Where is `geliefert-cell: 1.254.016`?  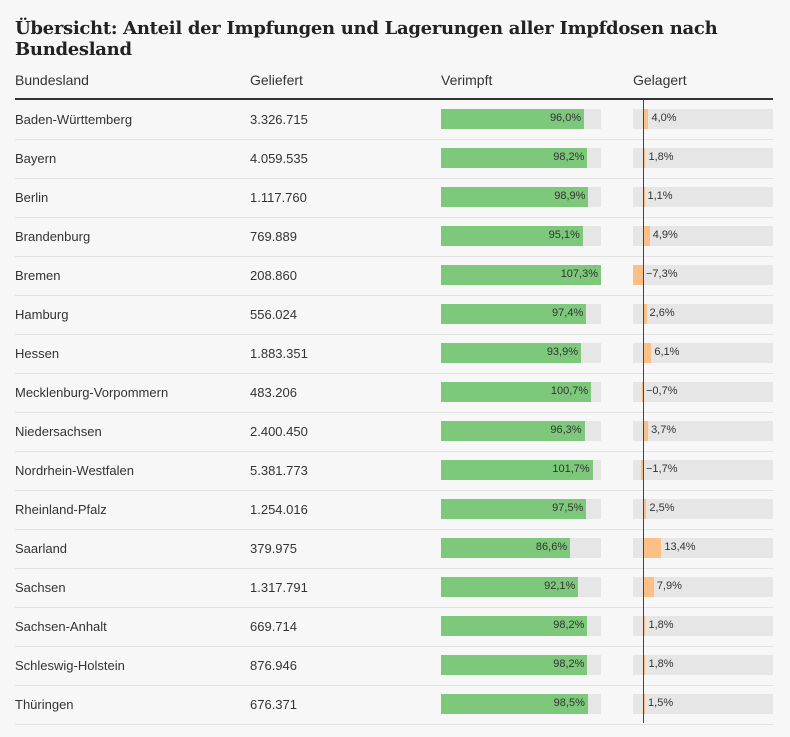 geliefert-cell: 1.254.016 is located at coordinates (279, 509).